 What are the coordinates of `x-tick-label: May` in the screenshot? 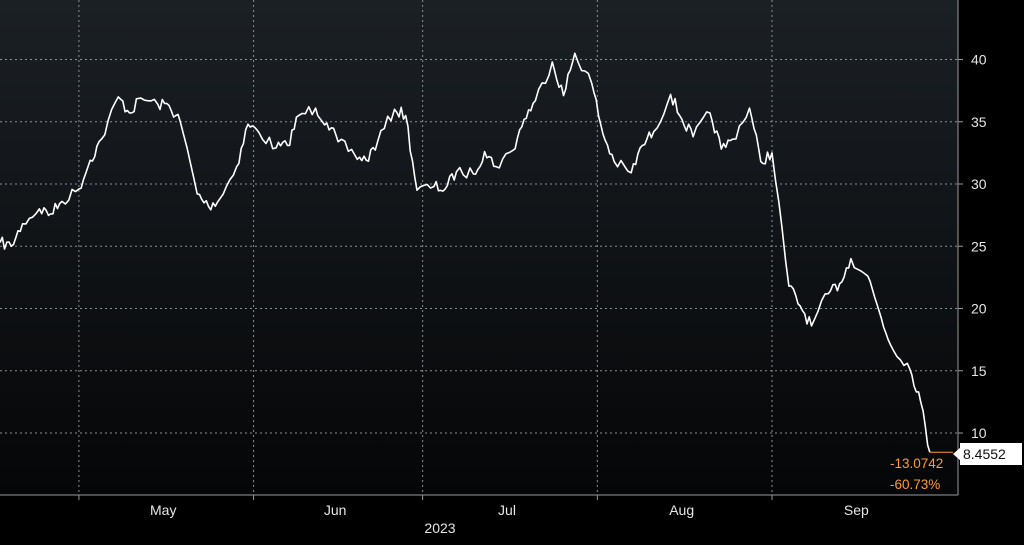 It's located at (163, 510).